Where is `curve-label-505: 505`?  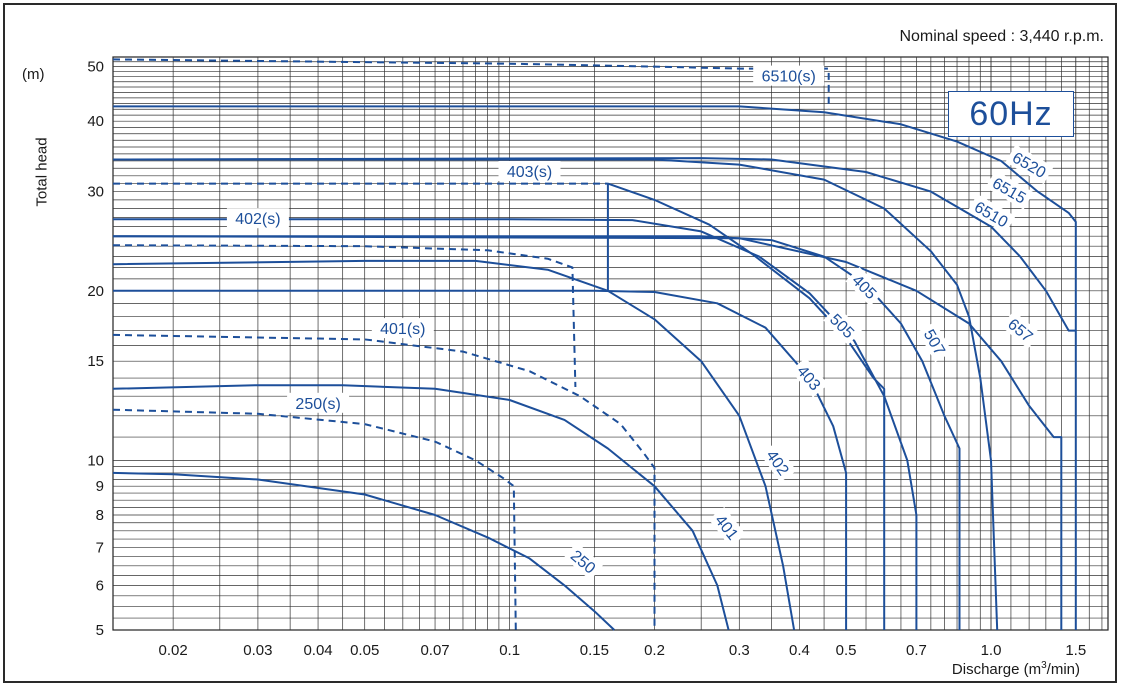
curve-label-505: 505 is located at coordinates (843, 326).